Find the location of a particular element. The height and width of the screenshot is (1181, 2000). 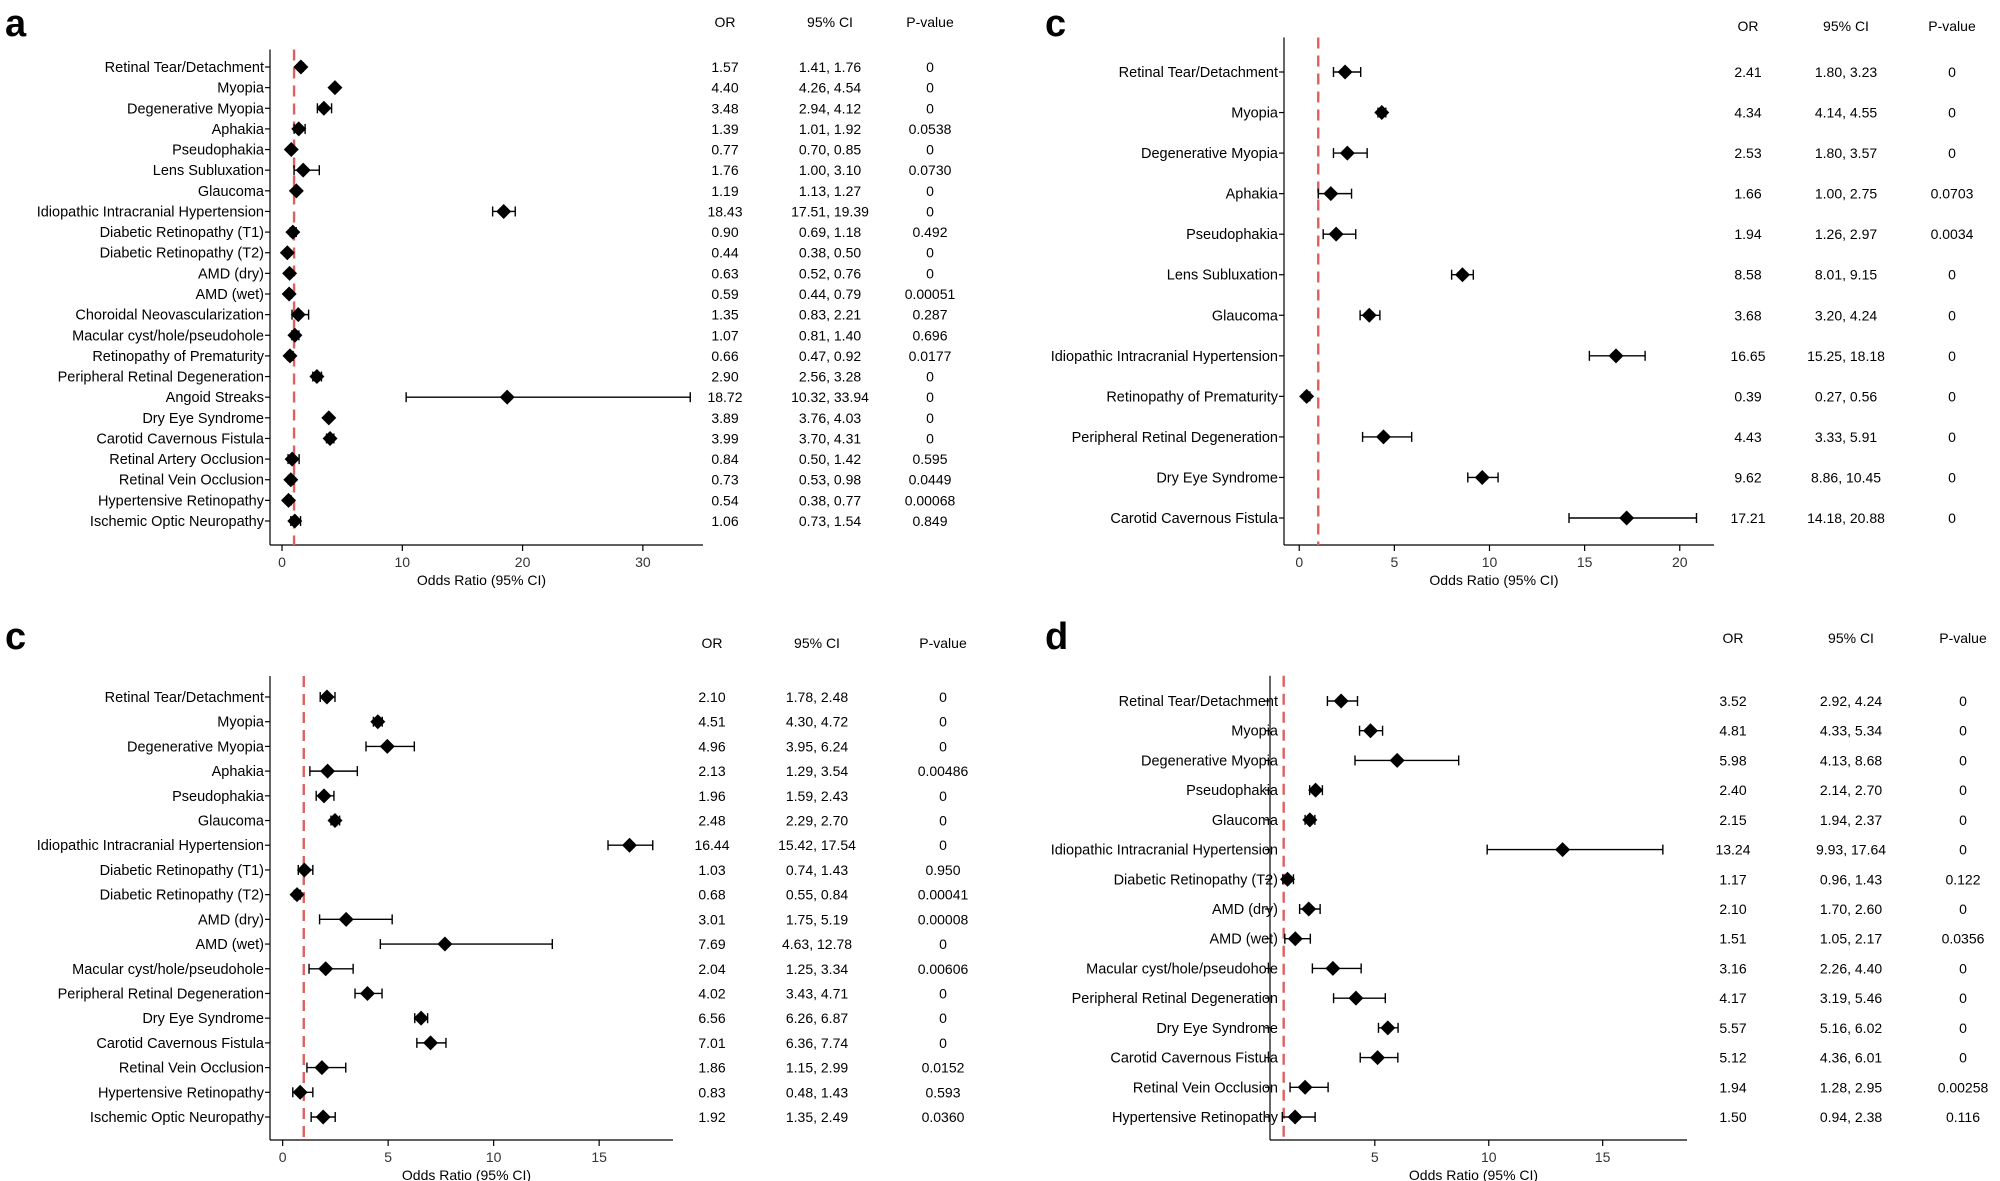

or-value: 3.16 is located at coordinates (1732, 968).